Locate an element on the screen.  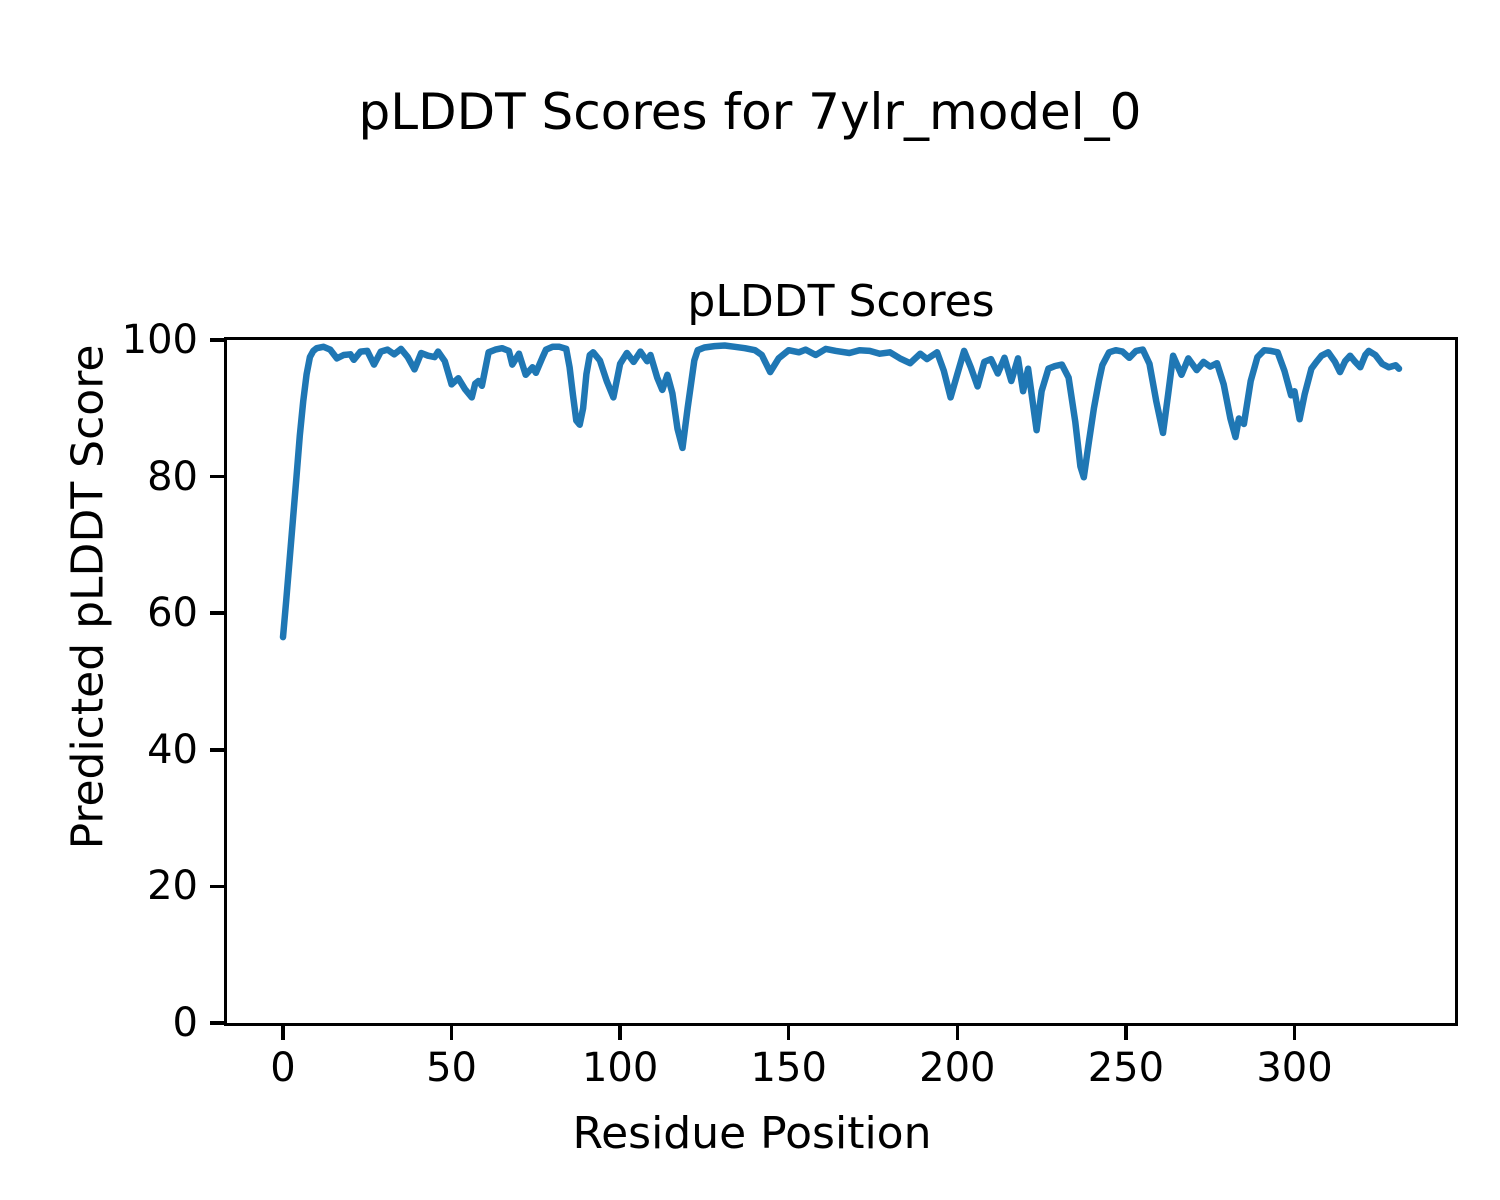
figure-suptitle: pLDDT Scores for 7ylr_model_0 is located at coordinates (750, 112).